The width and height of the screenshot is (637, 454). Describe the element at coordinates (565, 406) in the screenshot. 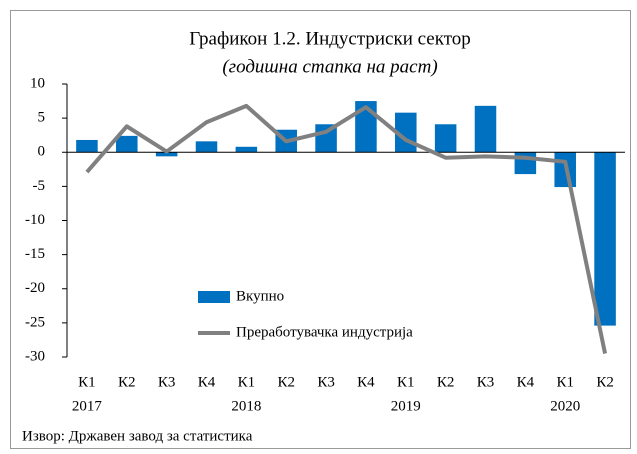

I see `year-label: 2020` at that location.